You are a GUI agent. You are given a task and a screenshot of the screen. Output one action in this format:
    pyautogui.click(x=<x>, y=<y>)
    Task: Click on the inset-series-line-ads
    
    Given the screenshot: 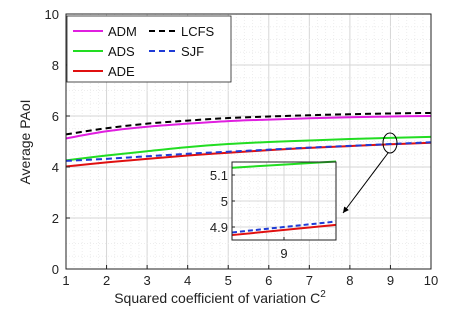 What is the action you would take?
    pyautogui.click(x=284, y=164)
    